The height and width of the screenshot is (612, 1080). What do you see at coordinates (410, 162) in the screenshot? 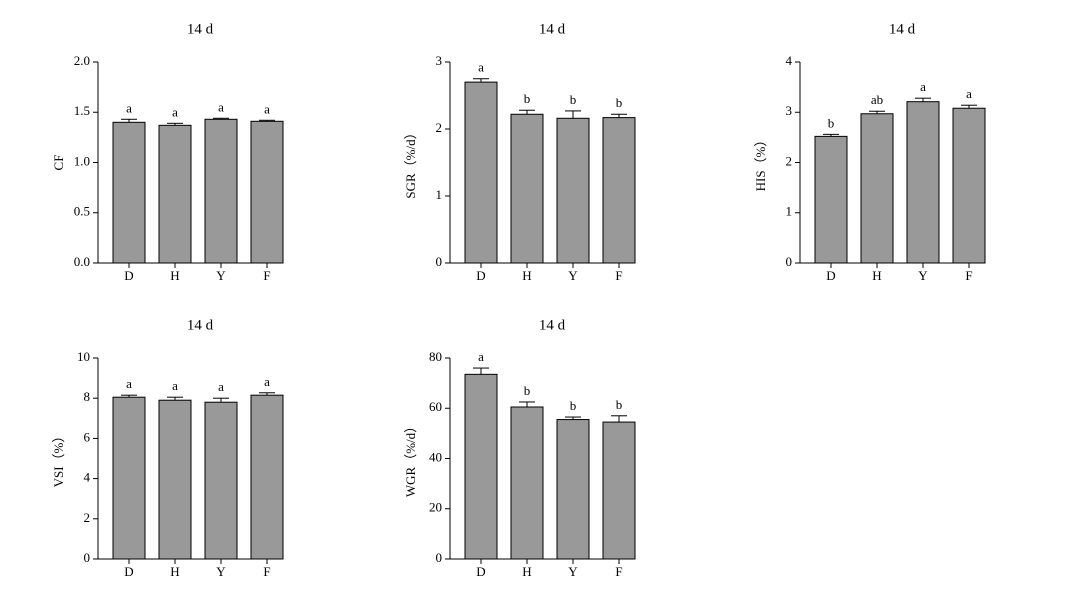
I see `y-axis-label: SGR（%/d）` at bounding box center [410, 162].